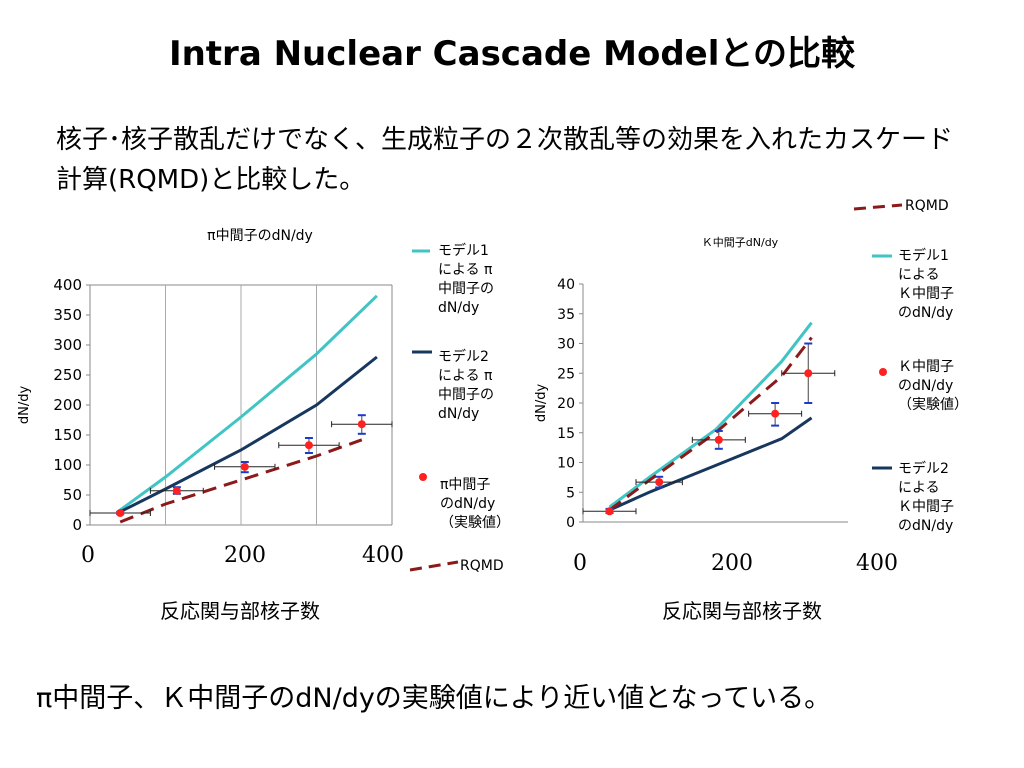 The height and width of the screenshot is (768, 1024). What do you see at coordinates (465, 485) in the screenshot?
I see `pi-legend-data-line: π中間子` at bounding box center [465, 485].